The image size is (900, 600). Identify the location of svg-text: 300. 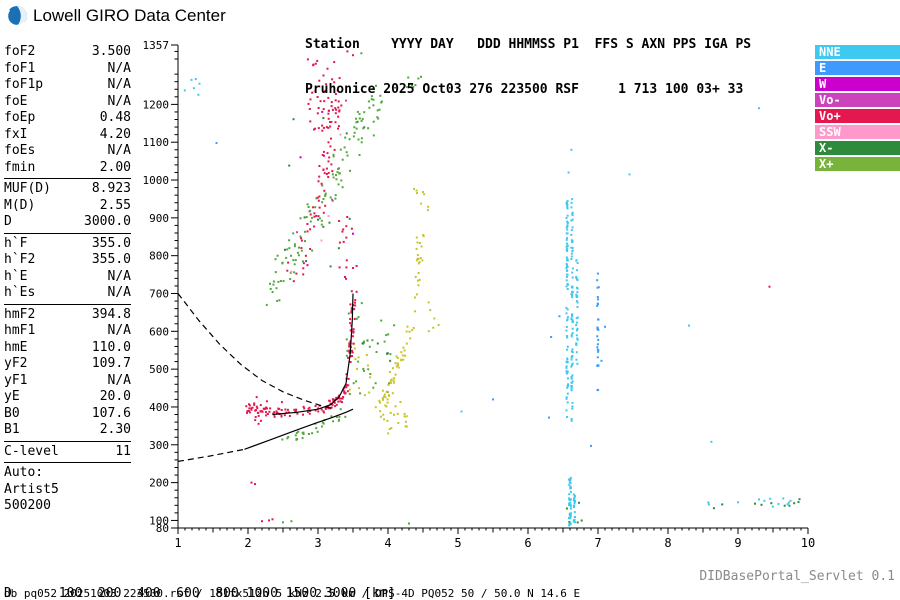
(159, 445).